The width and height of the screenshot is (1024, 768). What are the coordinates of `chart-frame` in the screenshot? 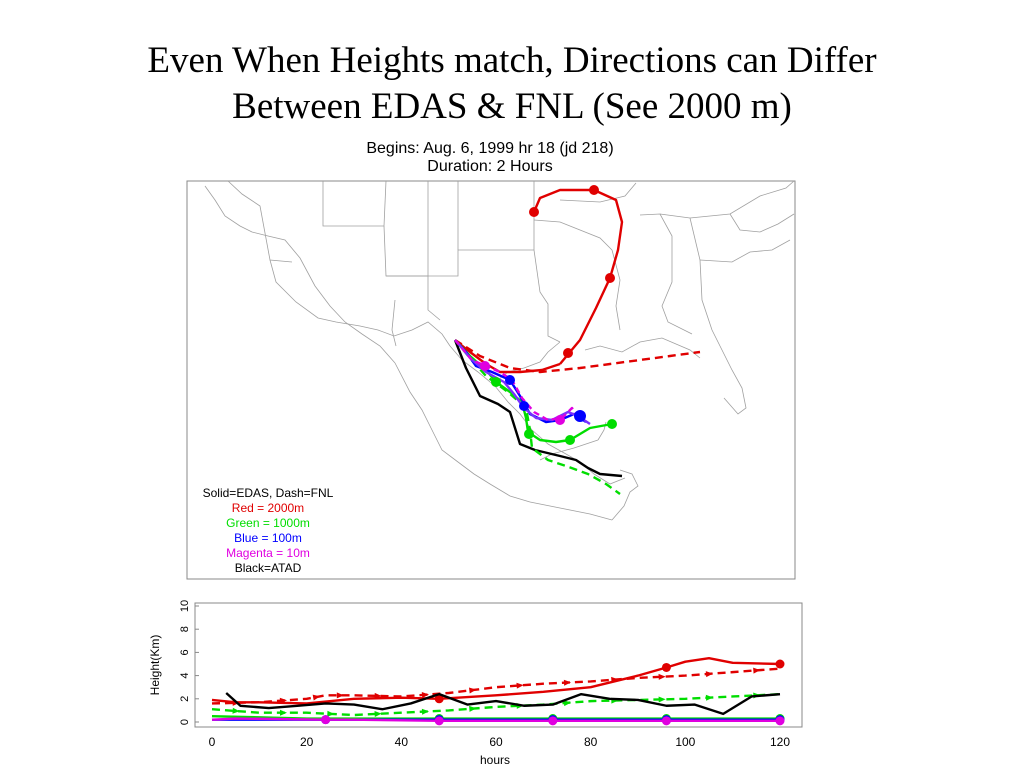 It's located at (498, 665).